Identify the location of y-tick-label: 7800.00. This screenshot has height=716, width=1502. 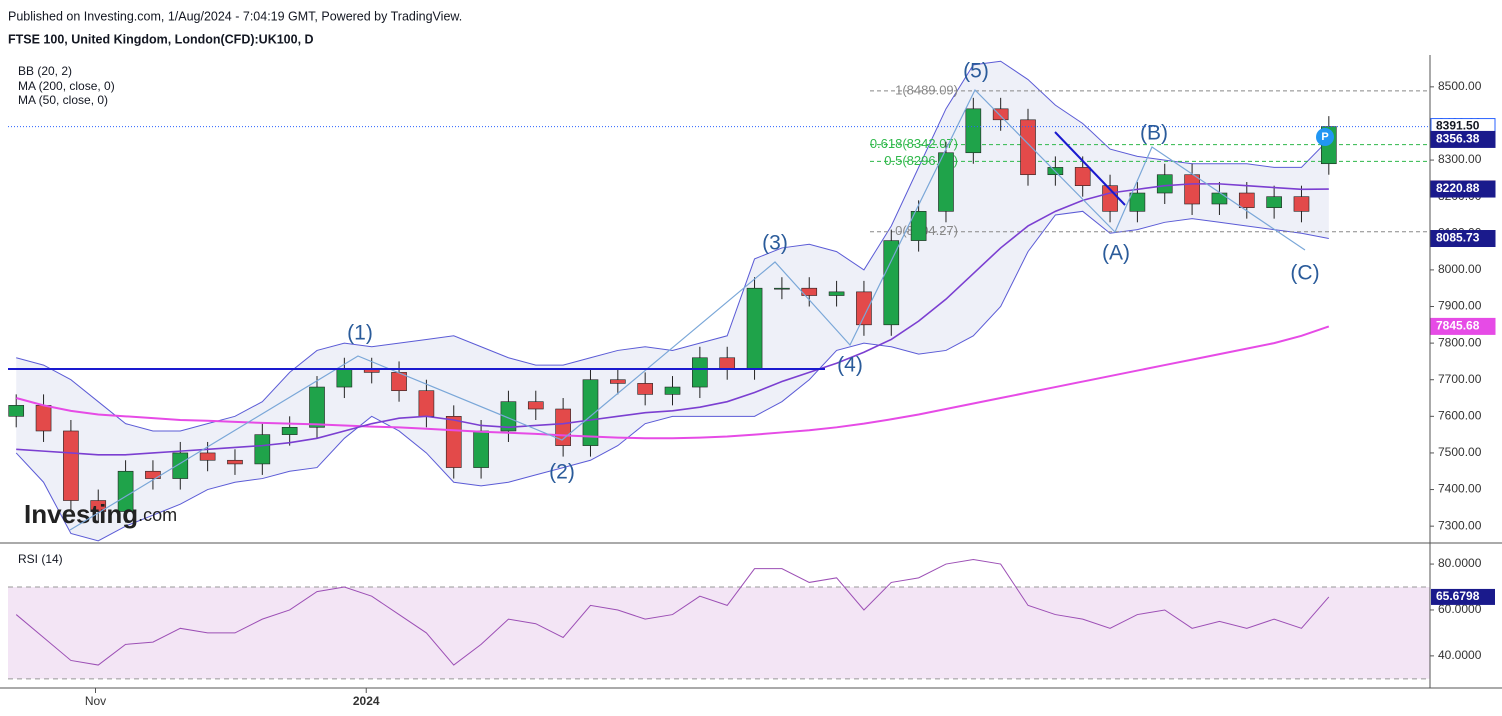
(1460, 342).